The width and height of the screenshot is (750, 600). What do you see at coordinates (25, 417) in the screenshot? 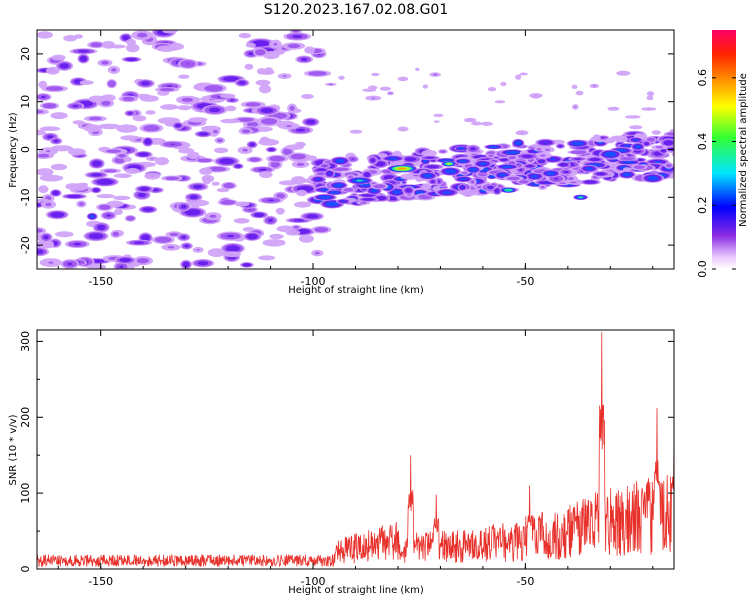
I see `snr-y-tick-label: 200` at bounding box center [25, 417].